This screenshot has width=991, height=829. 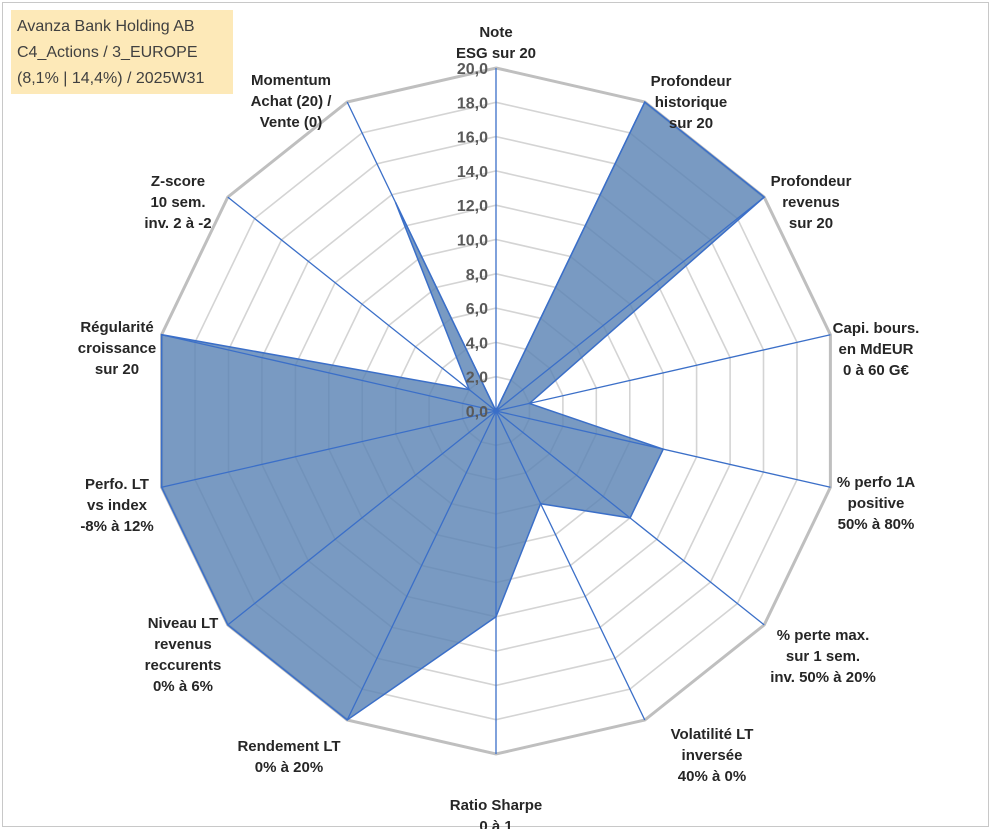 What do you see at coordinates (183, 655) in the screenshot?
I see `axis-label: Niveau LT revenus reccurents 0% à 6%` at bounding box center [183, 655].